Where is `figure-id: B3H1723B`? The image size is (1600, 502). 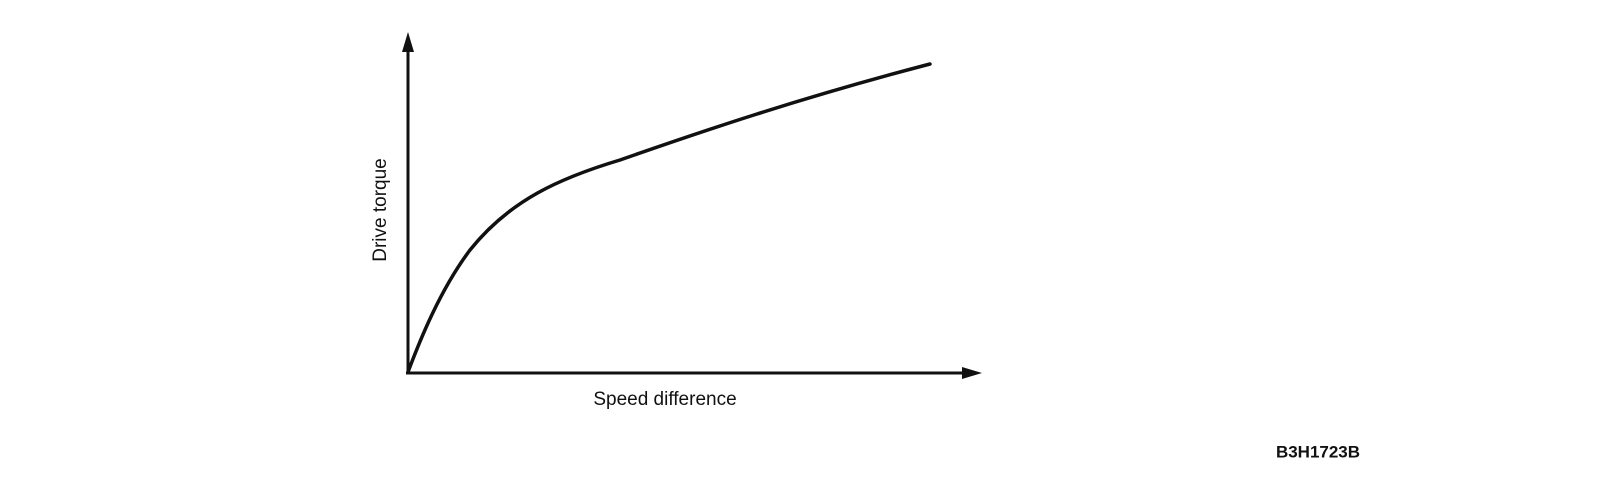
figure-id: B3H1723B is located at coordinates (1318, 451).